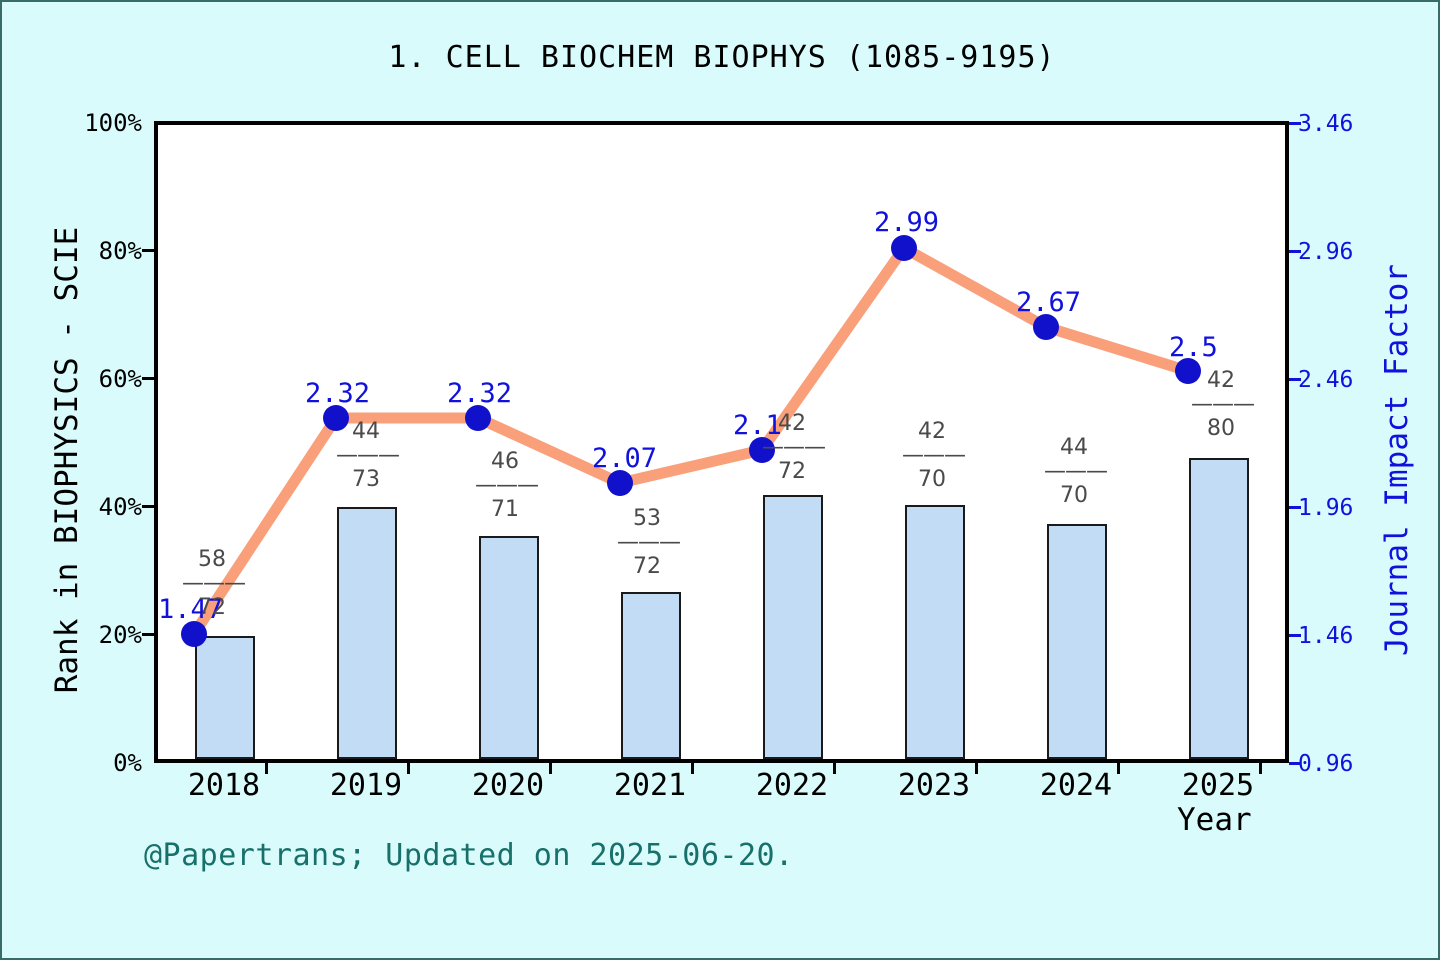 The height and width of the screenshot is (960, 1440). I want to click on rank-numerator: 46, so click(505, 461).